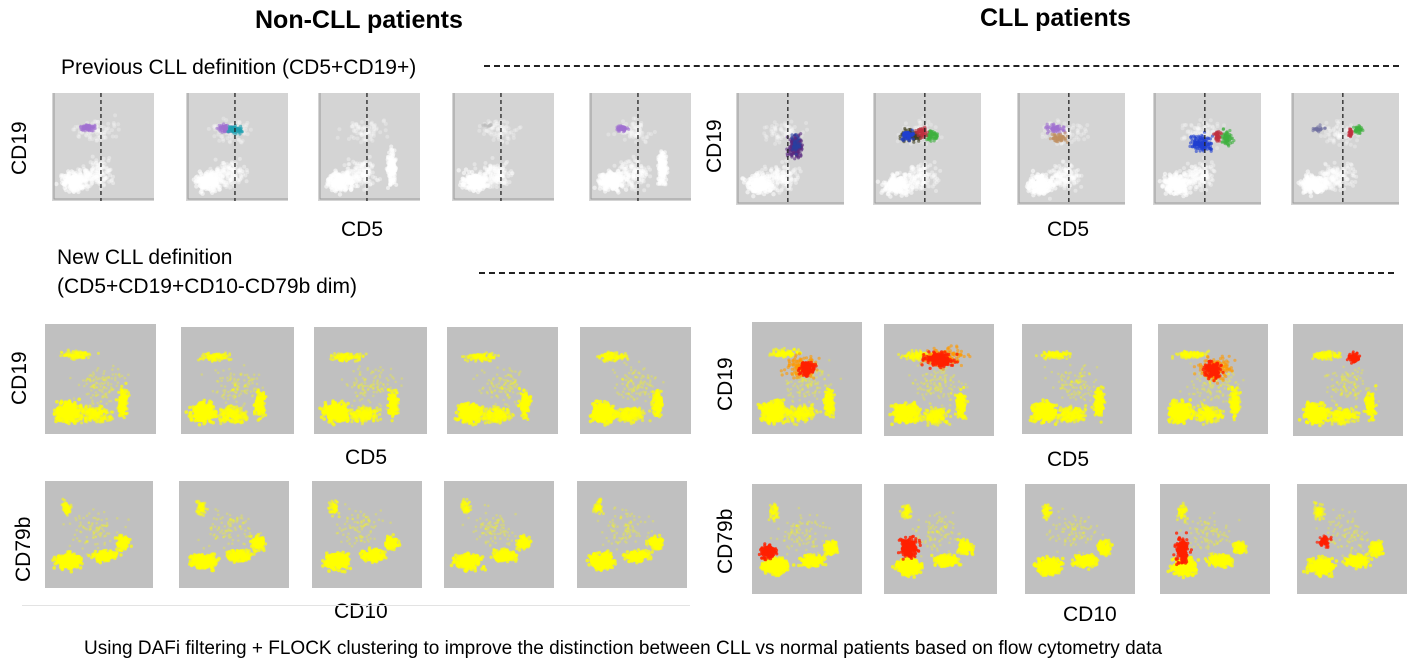  What do you see at coordinates (362, 230) in the screenshot?
I see `cd5-axis-label-row1-left: CD5` at bounding box center [362, 230].